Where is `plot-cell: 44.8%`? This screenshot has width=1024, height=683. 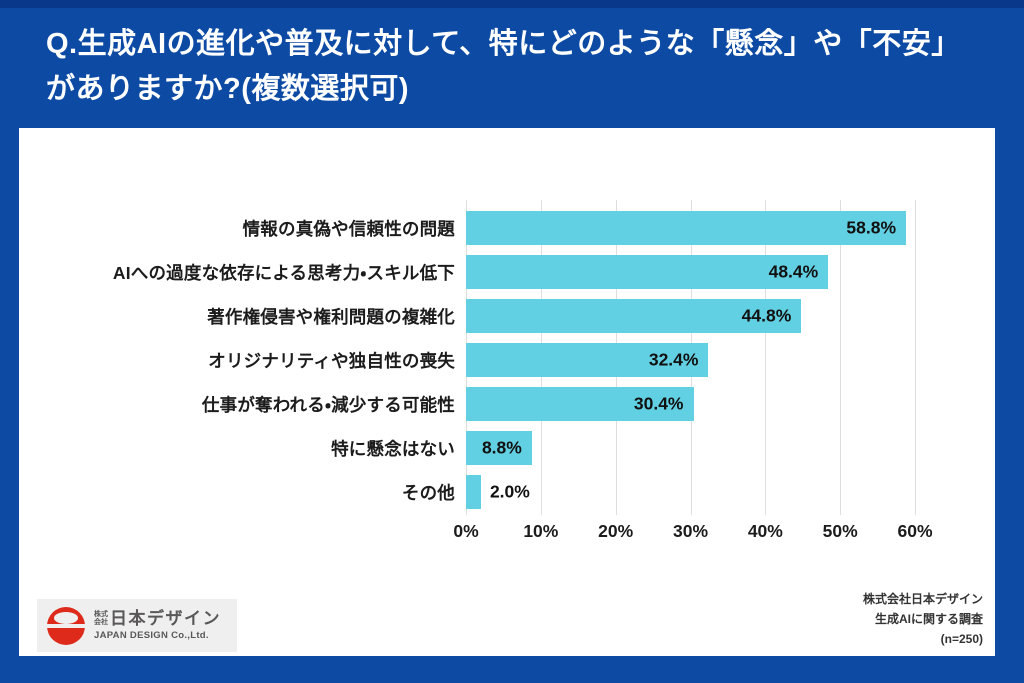
plot-cell: 44.8% is located at coordinates (698, 316).